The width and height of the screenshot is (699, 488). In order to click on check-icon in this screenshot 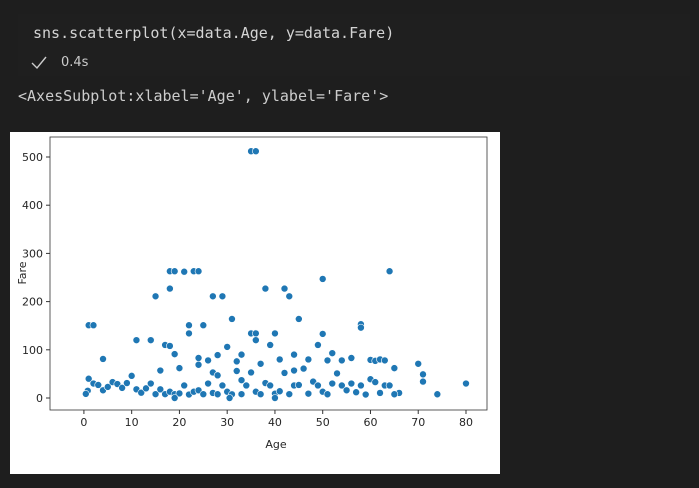, I will do `click(39, 63)`.